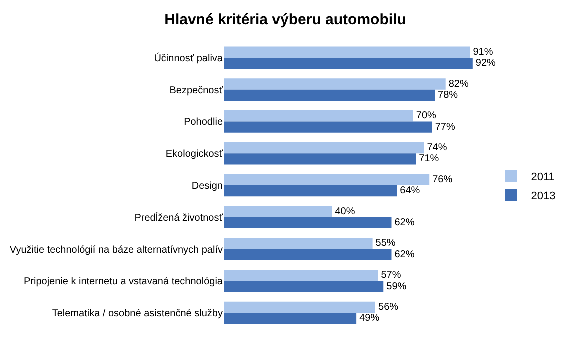 The image size is (571, 347). Describe the element at coordinates (370, 318) in the screenshot. I see `data-label: 49%` at that location.